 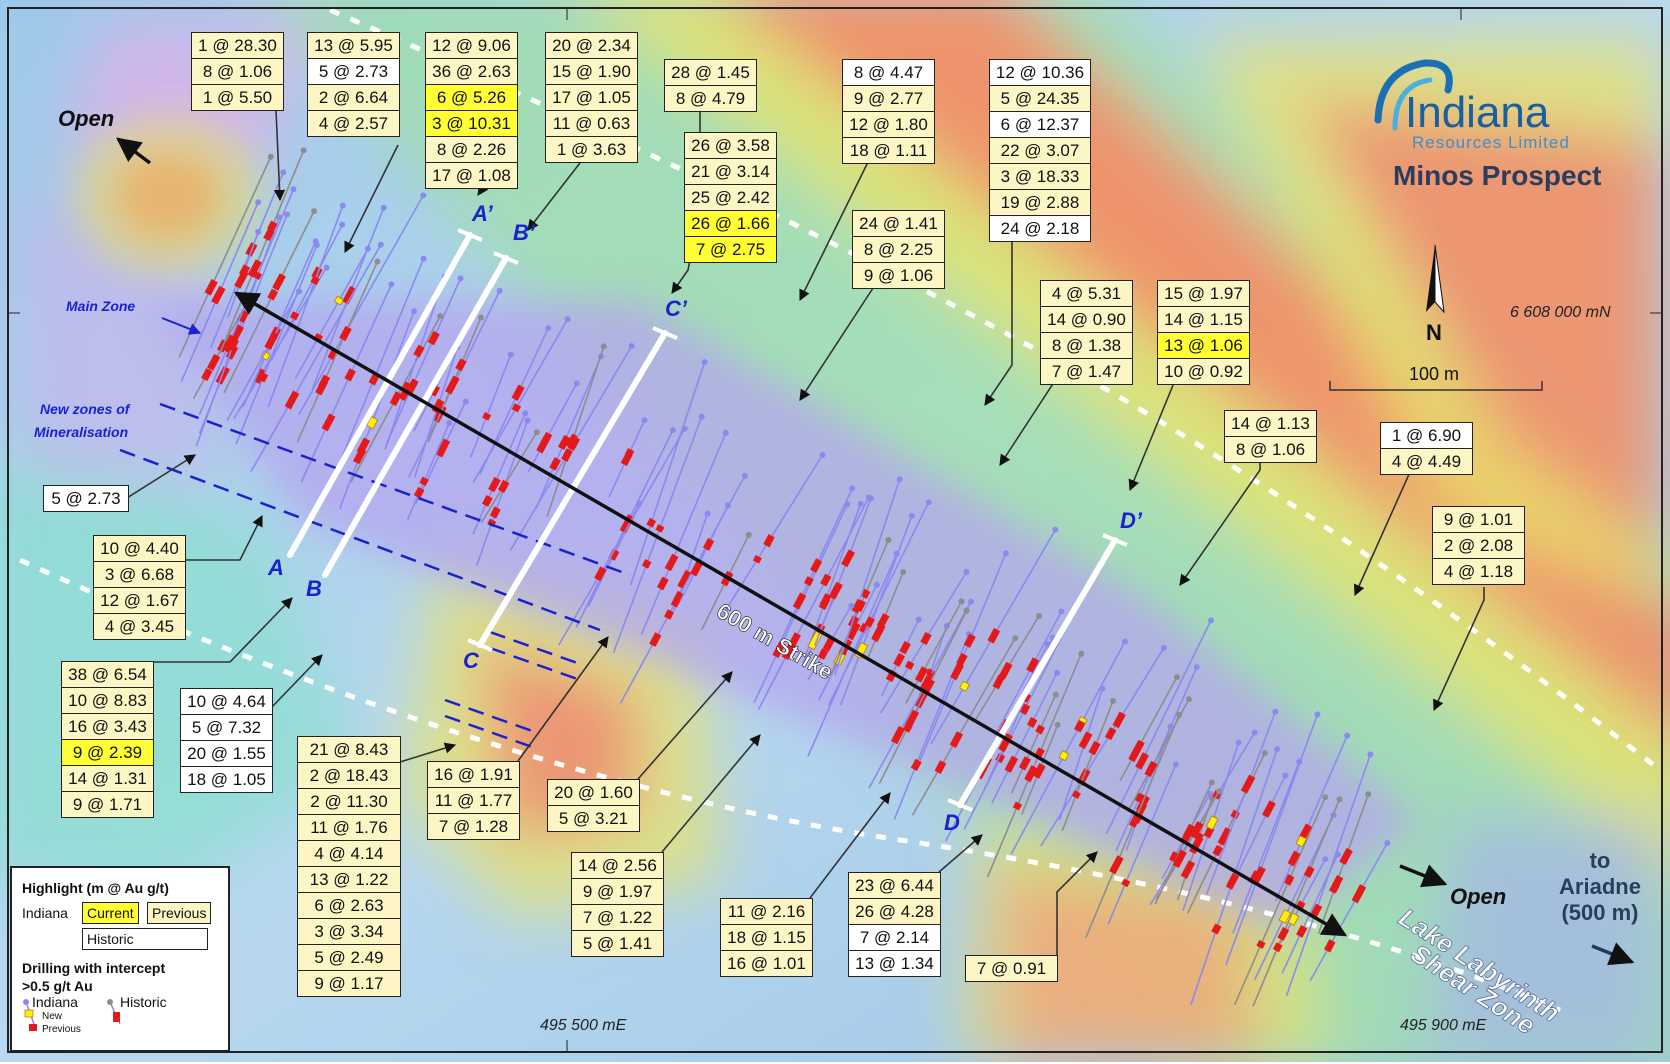 What do you see at coordinates (1131, 520) in the screenshot?
I see `section-label-d-prime: D’` at bounding box center [1131, 520].